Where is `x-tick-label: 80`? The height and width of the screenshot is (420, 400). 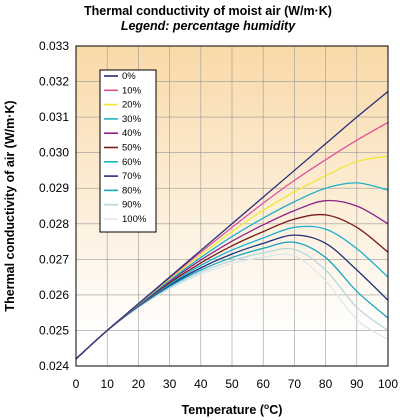 x-tick-label: 80 is located at coordinates (326, 384).